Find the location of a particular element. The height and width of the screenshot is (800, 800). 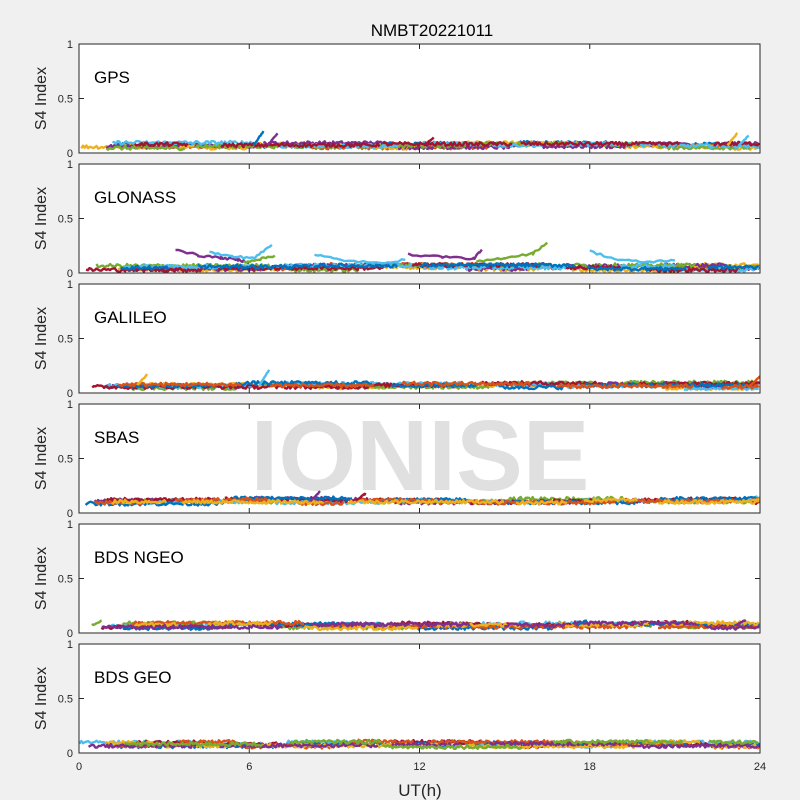

panel-label: BDS GEO is located at coordinates (132, 677).